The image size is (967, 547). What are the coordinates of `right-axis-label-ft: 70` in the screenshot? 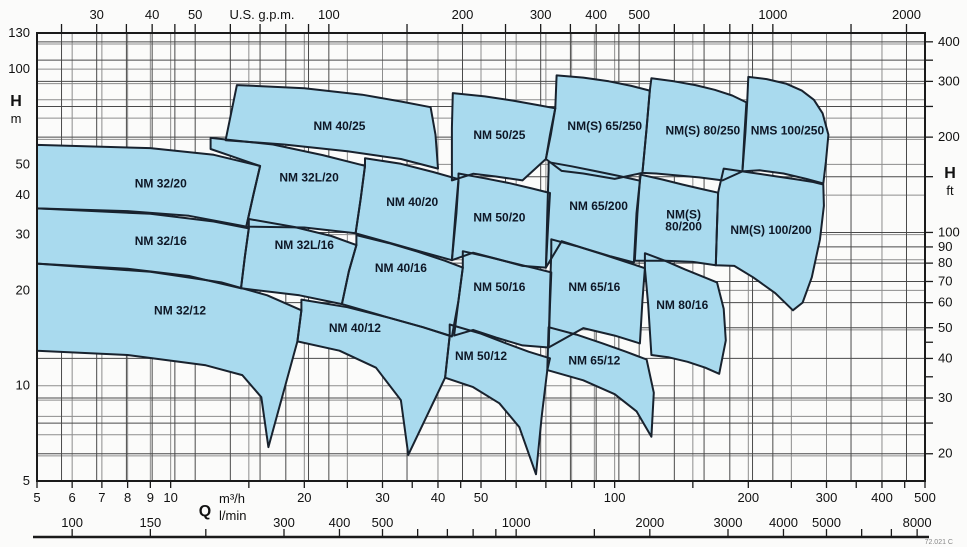 It's located at (945, 280).